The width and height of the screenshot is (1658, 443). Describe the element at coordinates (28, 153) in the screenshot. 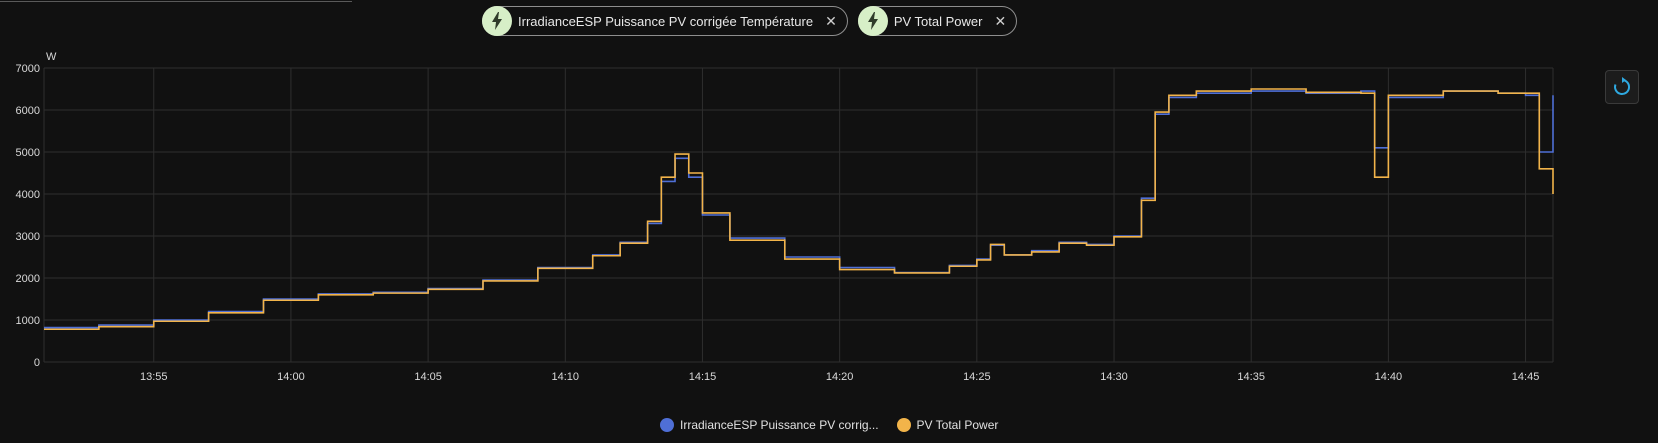

I see `y-tick-label: 5000` at that location.